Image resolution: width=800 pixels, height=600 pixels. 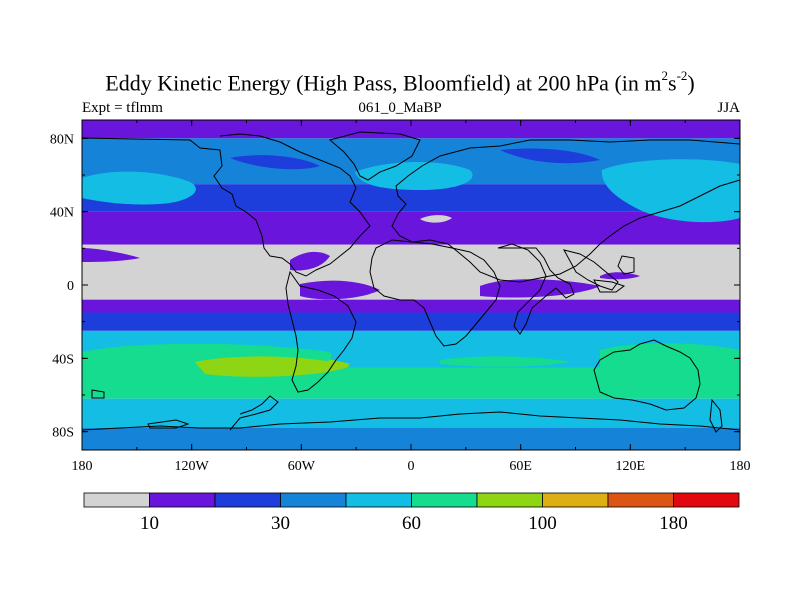 What do you see at coordinates (436, 219) in the screenshot?
I see `contour-gray-patch-mediterranean` at bounding box center [436, 219].